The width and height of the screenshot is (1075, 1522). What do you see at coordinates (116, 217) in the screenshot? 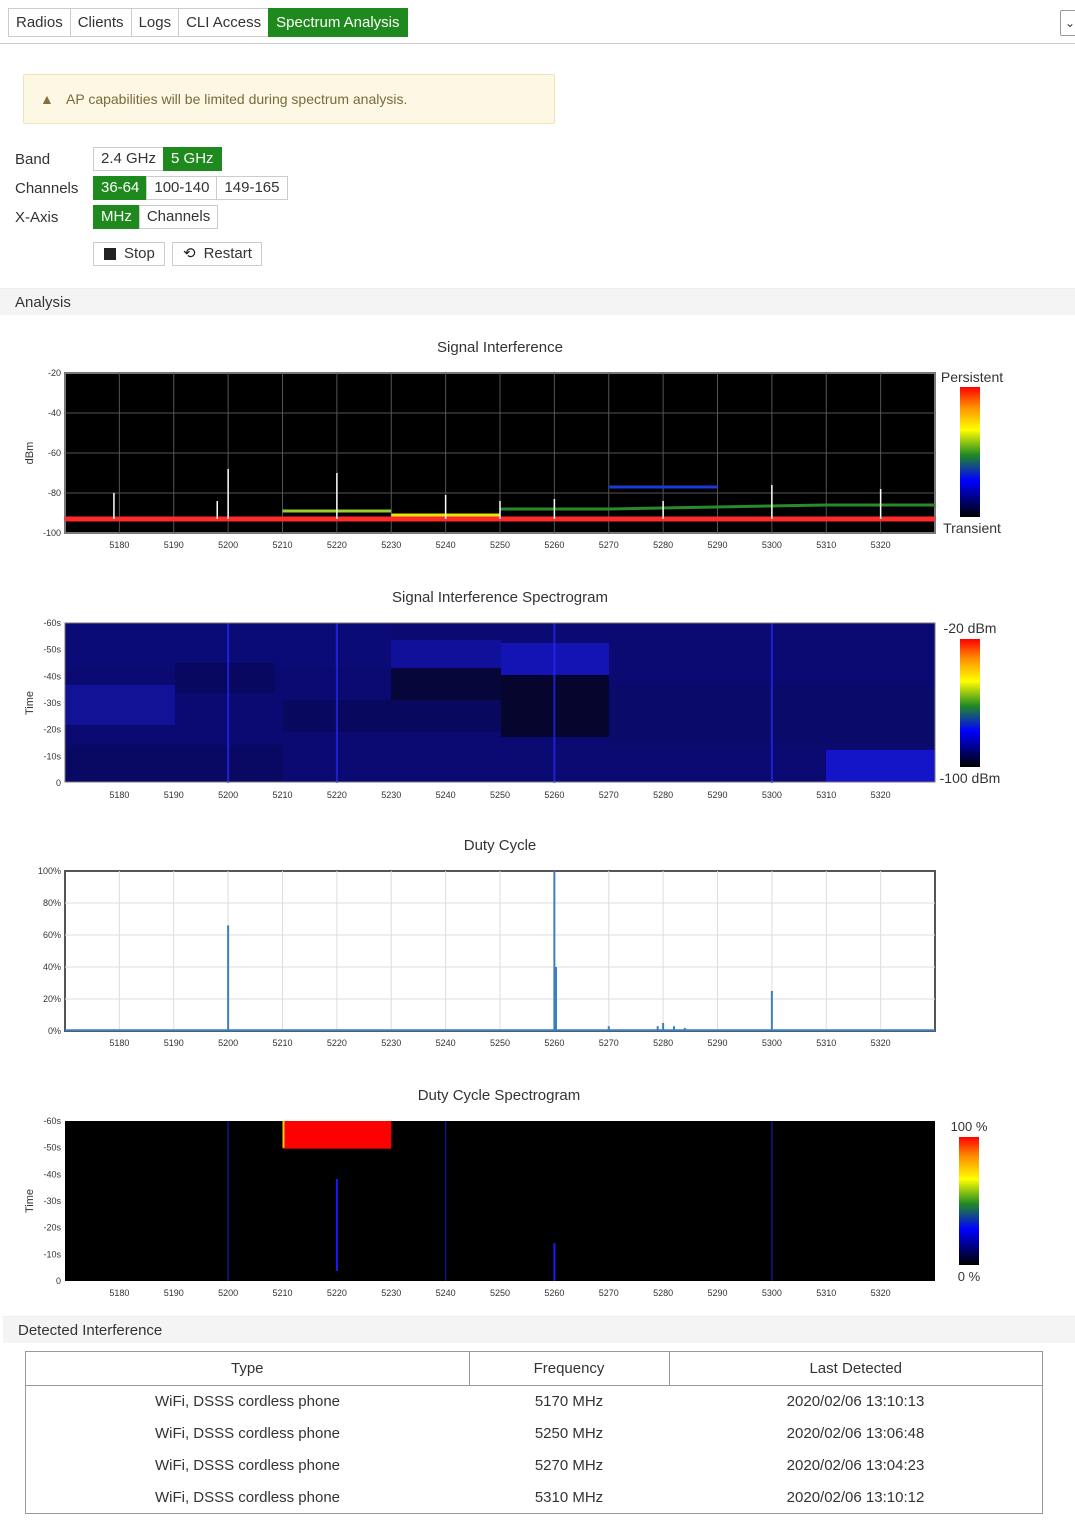
I see `xaxis-option-mhz: MHz` at bounding box center [116, 217].